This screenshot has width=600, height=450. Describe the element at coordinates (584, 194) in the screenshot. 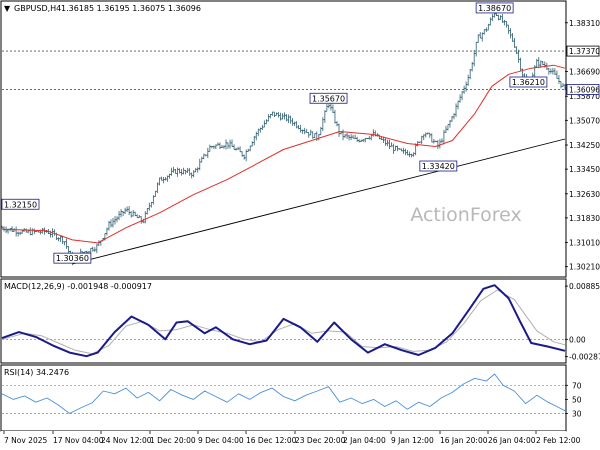

I see `price-tick-label: 1.32630` at that location.